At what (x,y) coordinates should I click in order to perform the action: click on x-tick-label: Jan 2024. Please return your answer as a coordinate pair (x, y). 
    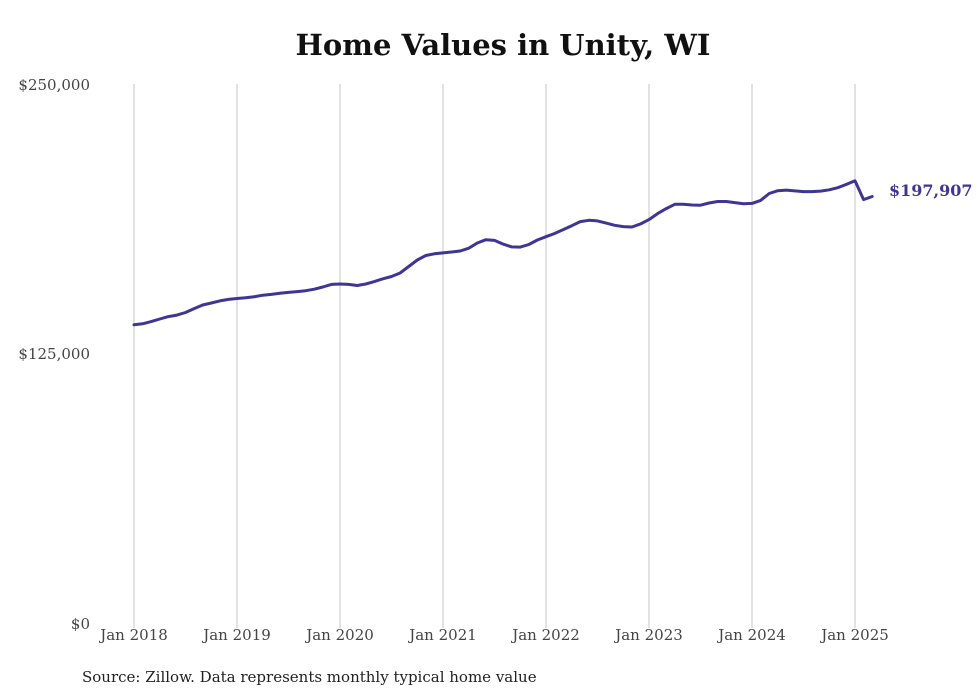
    Looking at the image, I should click on (751, 635).